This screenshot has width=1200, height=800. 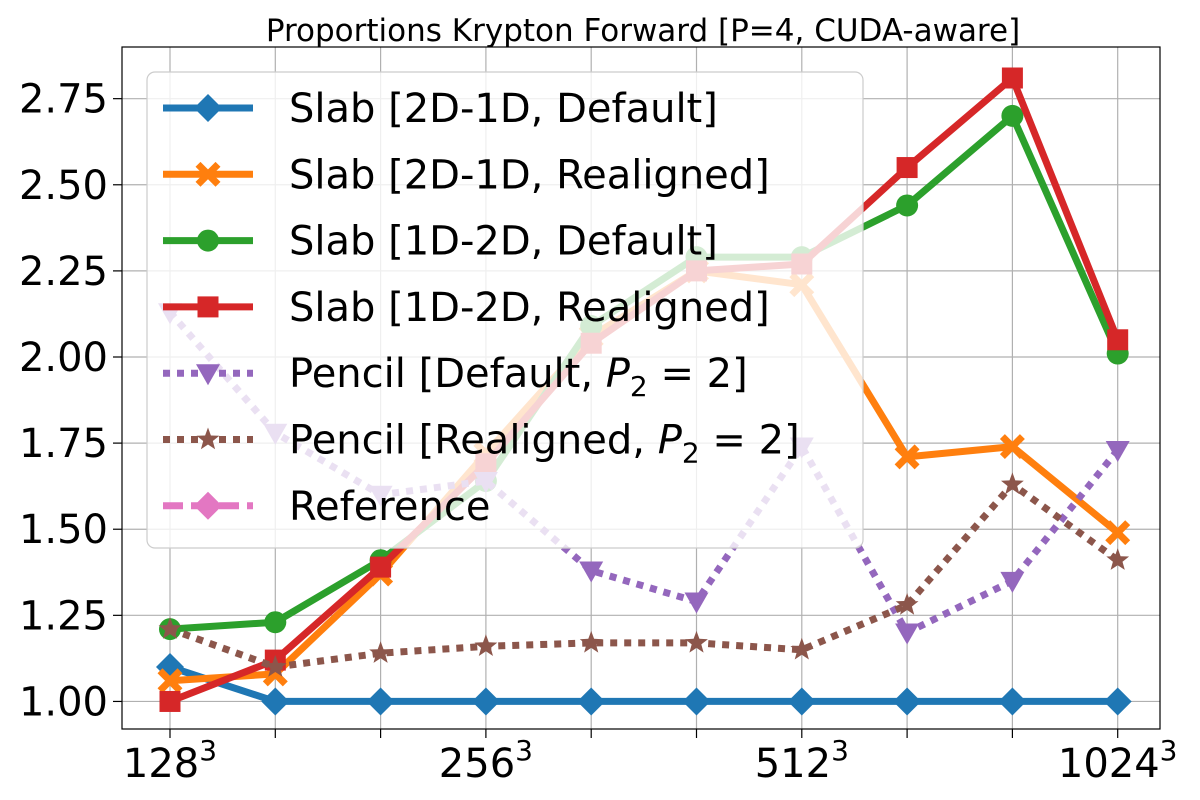 I want to click on legend-entry: Reference, so click(x=326, y=507).